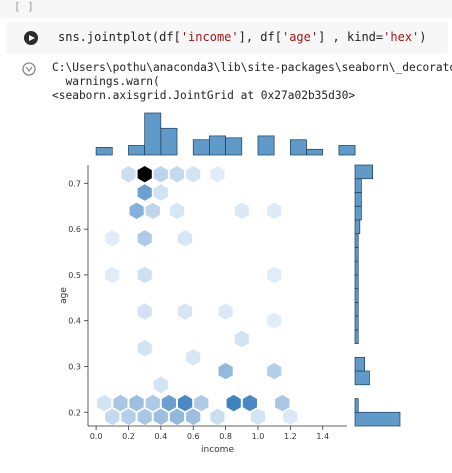 This screenshot has height=473, width=452. What do you see at coordinates (29, 69) in the screenshot?
I see `output-icon` at bounding box center [29, 69].